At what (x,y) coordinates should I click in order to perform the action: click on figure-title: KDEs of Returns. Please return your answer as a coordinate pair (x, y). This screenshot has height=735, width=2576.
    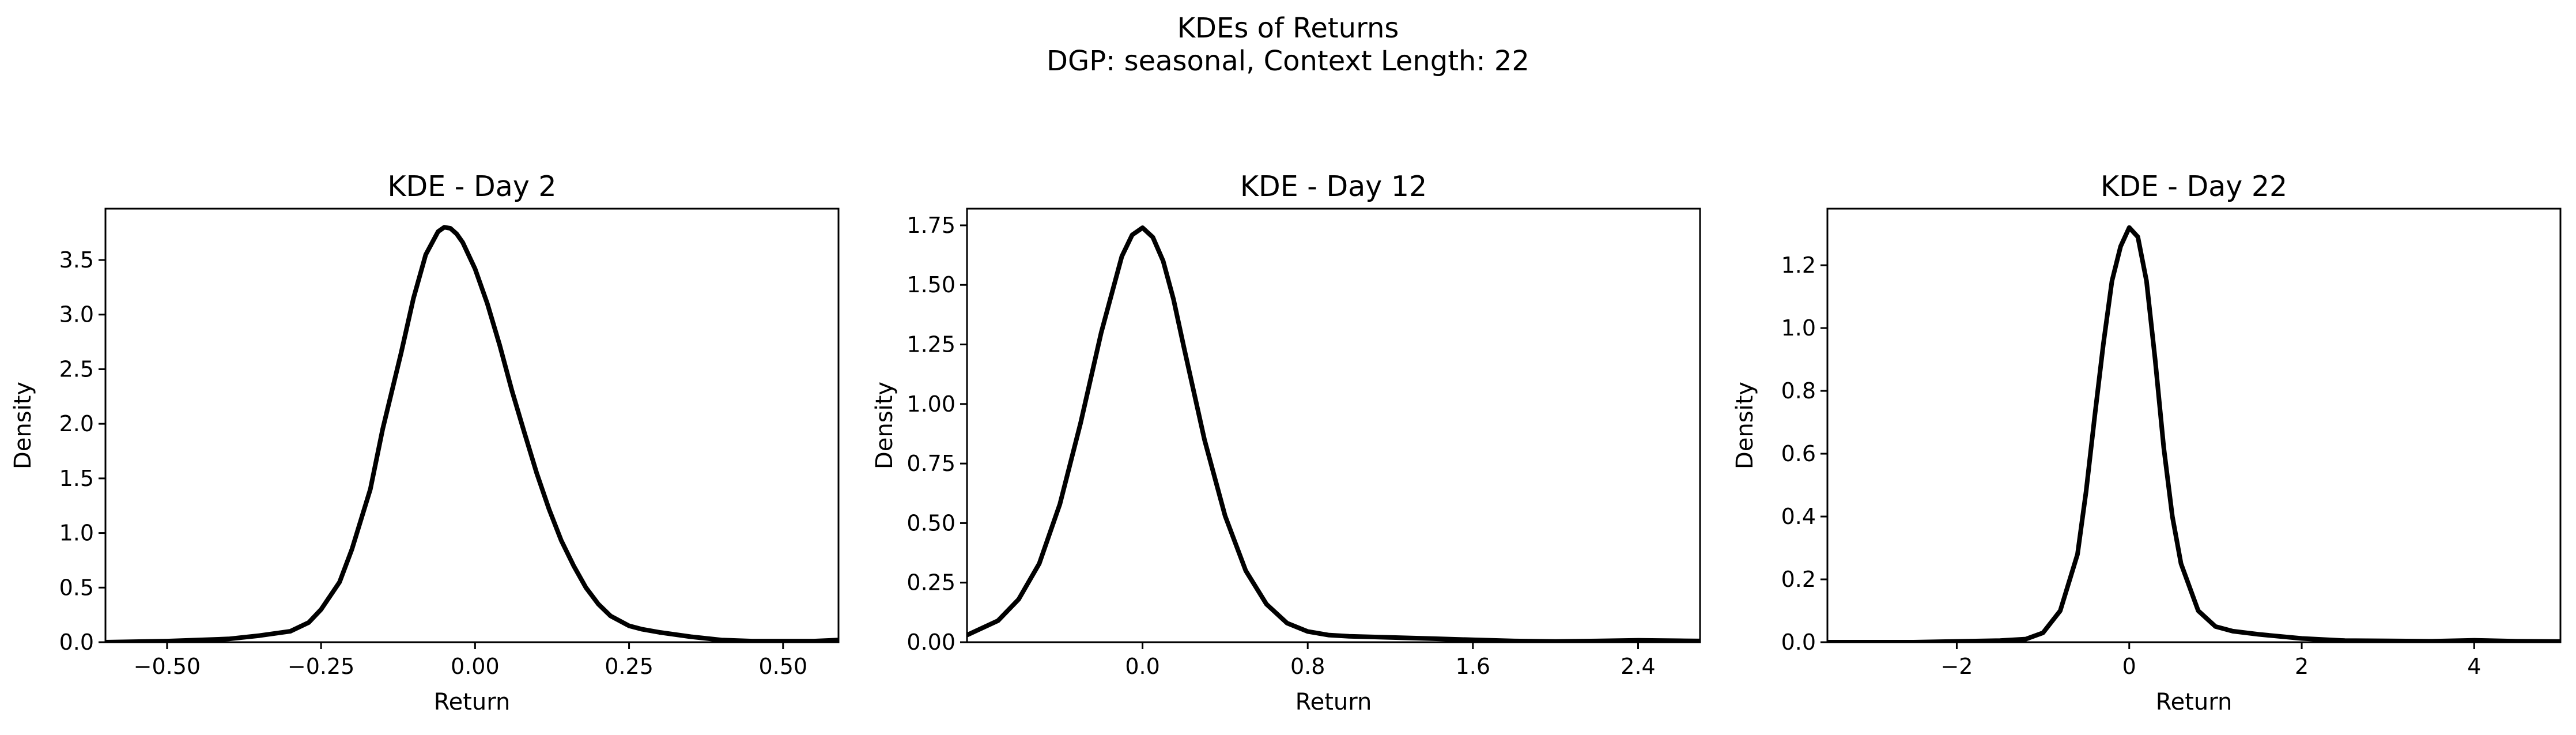
    Looking at the image, I should click on (1288, 28).